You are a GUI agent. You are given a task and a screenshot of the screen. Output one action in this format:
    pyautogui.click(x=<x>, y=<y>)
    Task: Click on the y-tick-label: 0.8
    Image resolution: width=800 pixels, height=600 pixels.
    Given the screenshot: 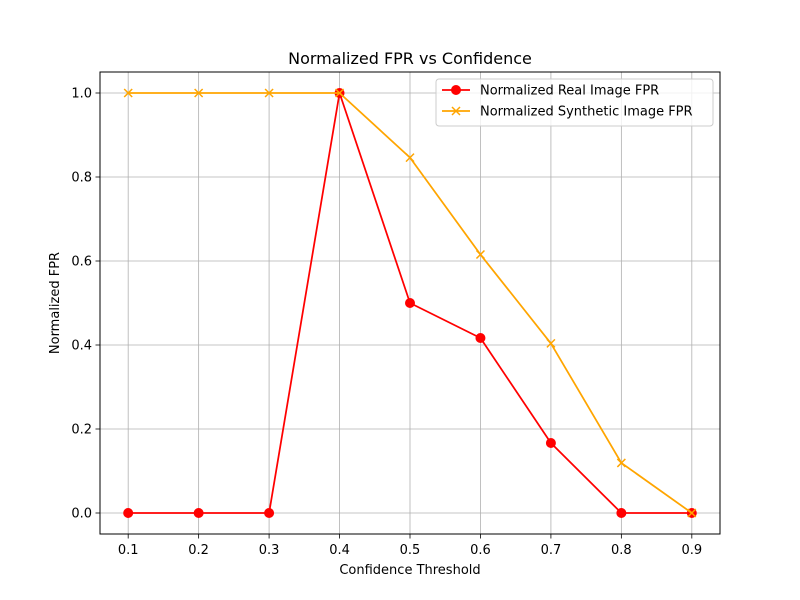 What is the action you would take?
    pyautogui.click(x=81, y=178)
    